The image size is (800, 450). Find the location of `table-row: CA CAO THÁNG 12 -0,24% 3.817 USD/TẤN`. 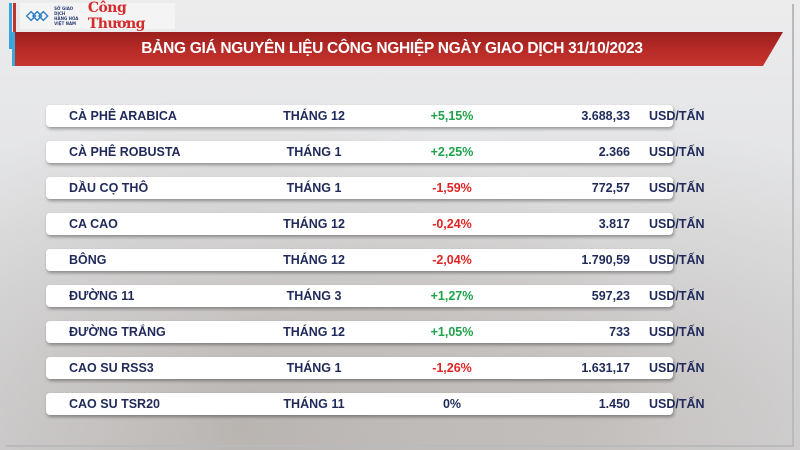

table-row: CA CAO THÁNG 12 -0,24% 3.817 USD/TẤN is located at coordinates (375, 224).